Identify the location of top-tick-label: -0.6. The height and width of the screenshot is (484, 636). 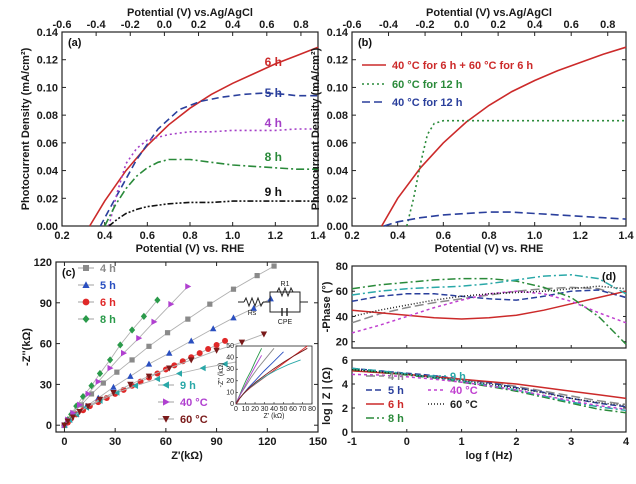
(352, 25).